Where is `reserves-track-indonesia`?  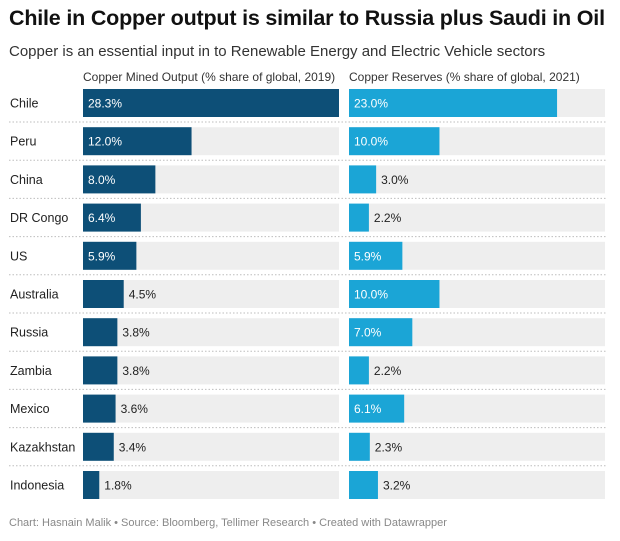
reserves-track-indonesia is located at coordinates (477, 485).